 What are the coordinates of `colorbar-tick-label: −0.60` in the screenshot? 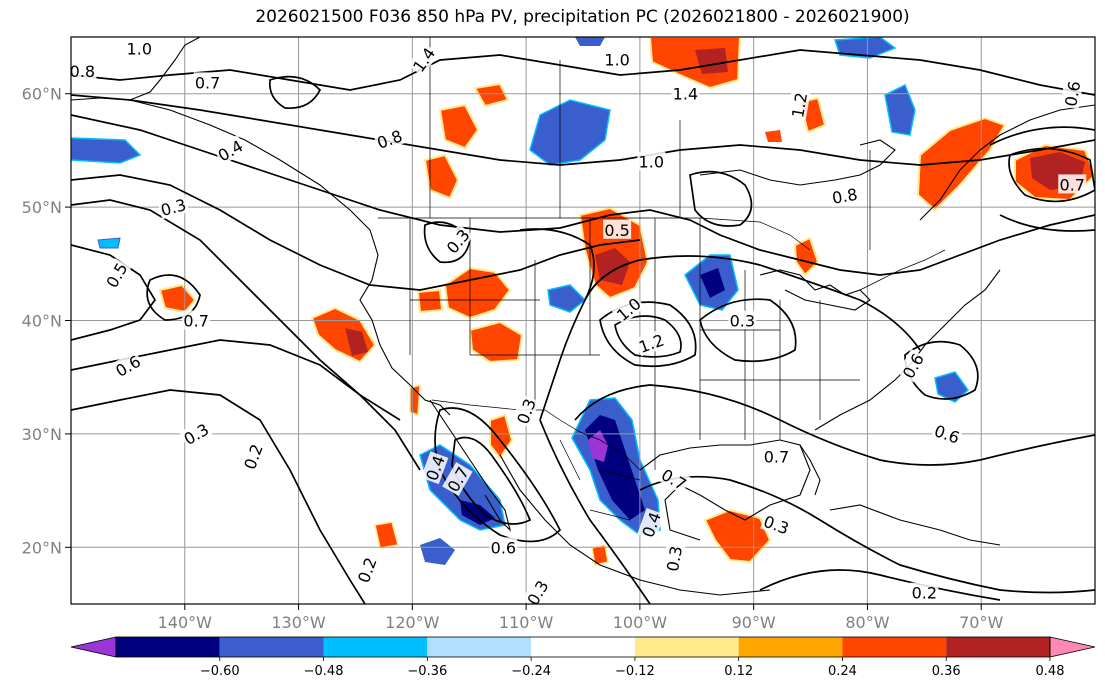 It's located at (220, 671).